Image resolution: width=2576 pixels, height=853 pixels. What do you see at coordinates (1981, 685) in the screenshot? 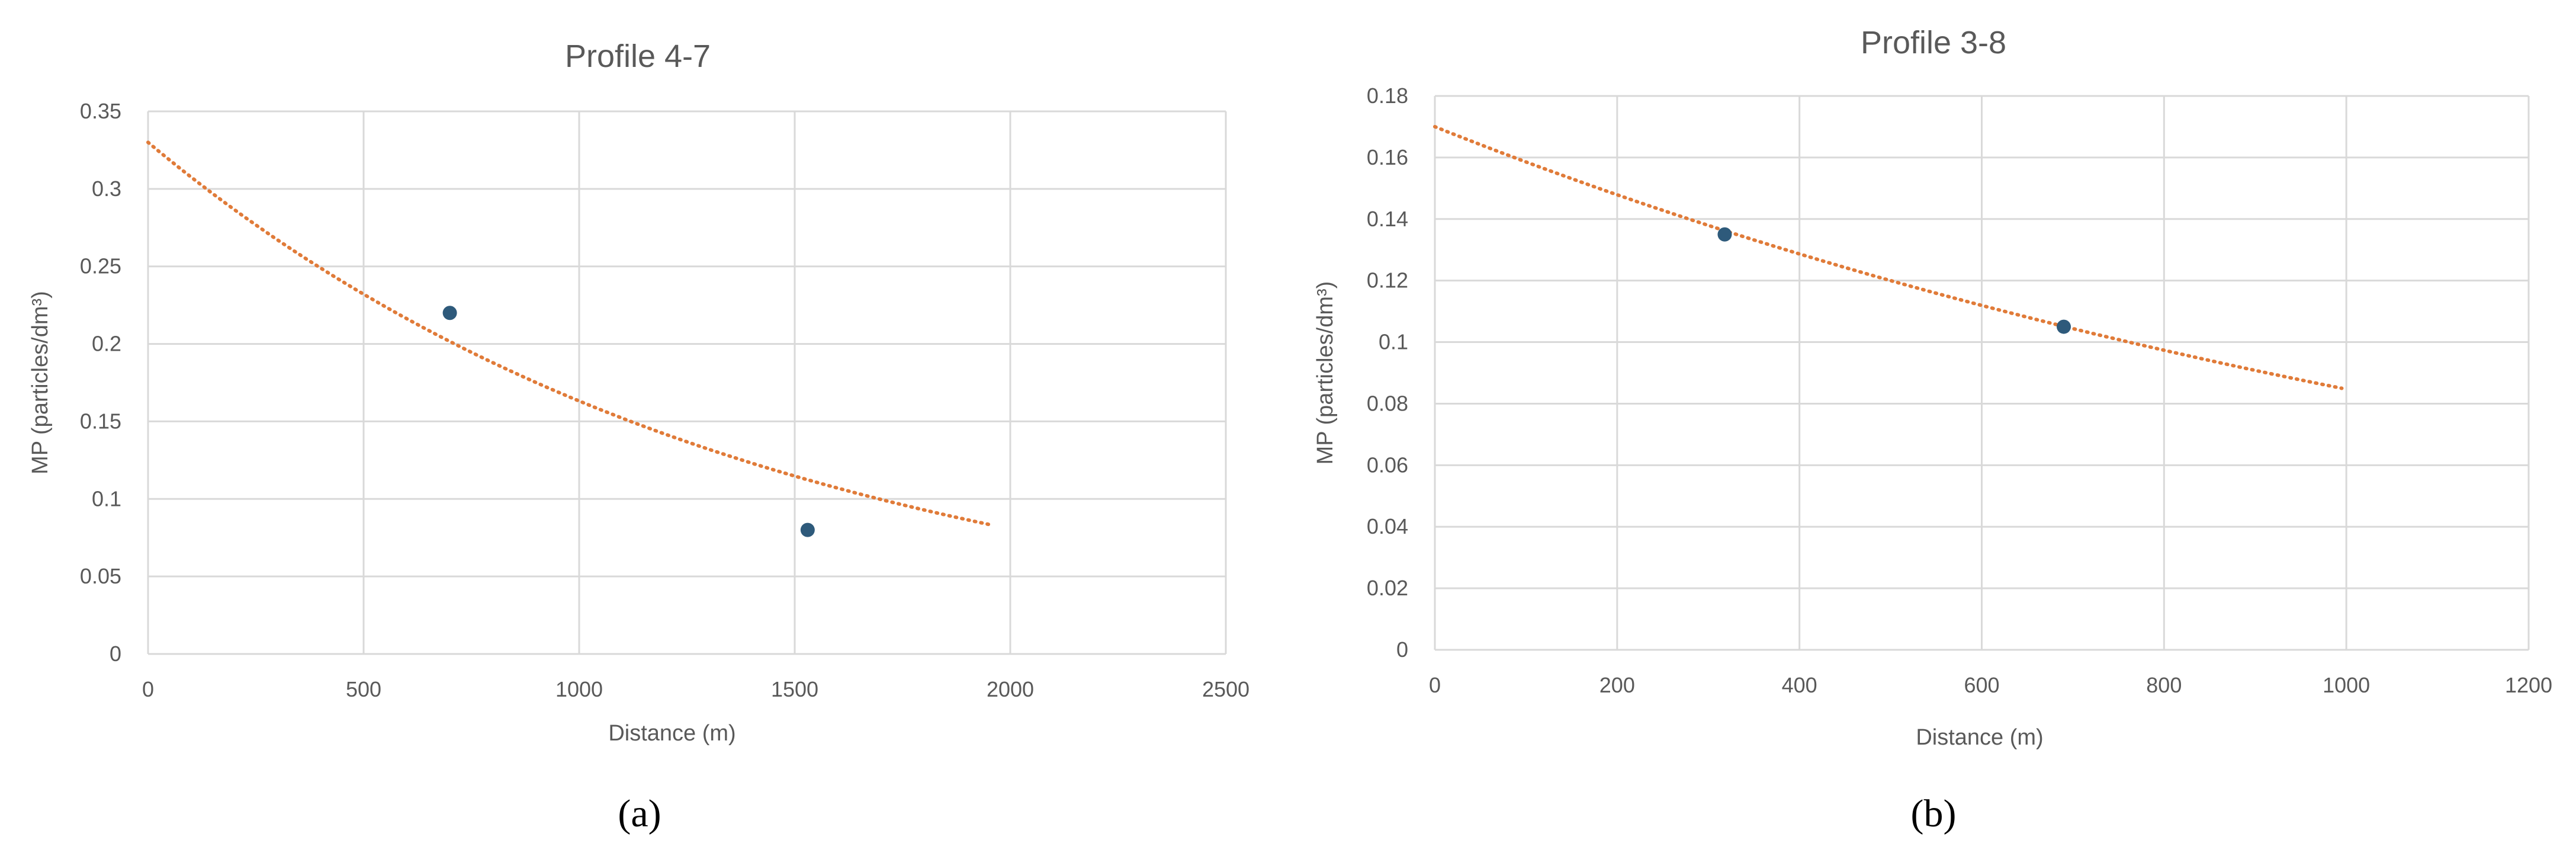
I see `x-tick-label: 600` at bounding box center [1981, 685].